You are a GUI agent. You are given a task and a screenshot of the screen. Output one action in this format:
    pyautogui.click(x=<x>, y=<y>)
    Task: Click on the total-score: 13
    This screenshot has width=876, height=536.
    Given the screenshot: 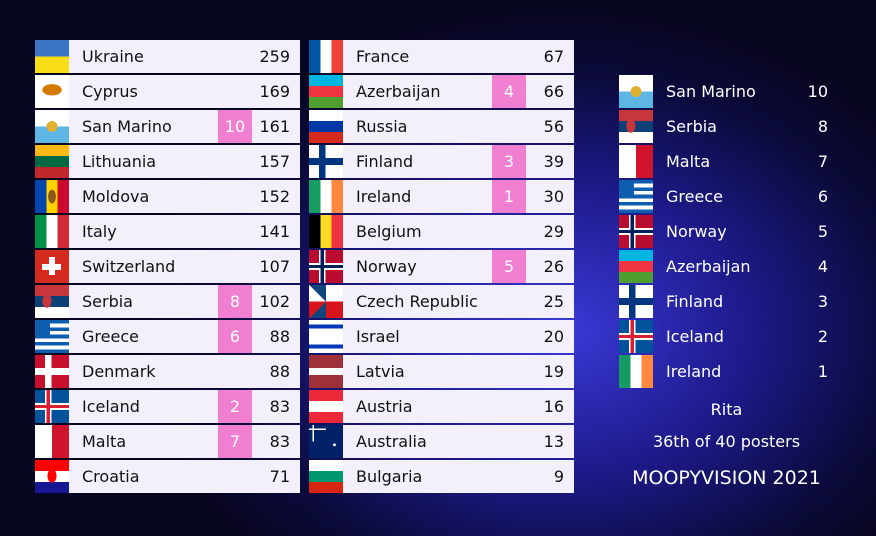 What is the action you would take?
    pyautogui.click(x=553, y=441)
    